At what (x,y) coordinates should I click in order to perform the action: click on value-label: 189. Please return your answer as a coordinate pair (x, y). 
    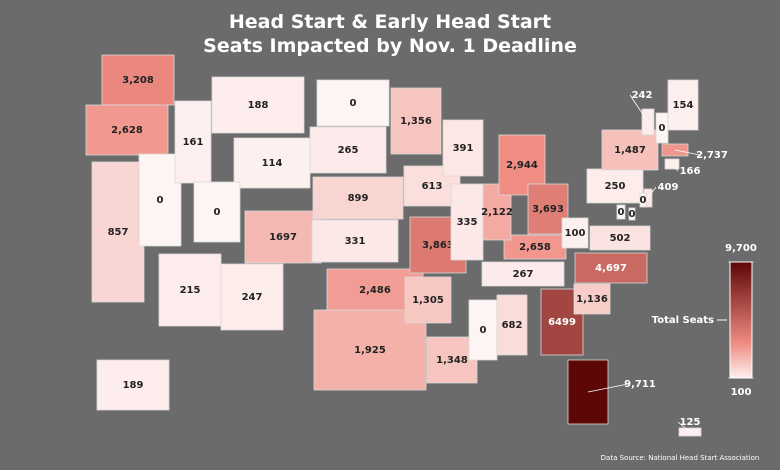
    Looking at the image, I should click on (133, 385).